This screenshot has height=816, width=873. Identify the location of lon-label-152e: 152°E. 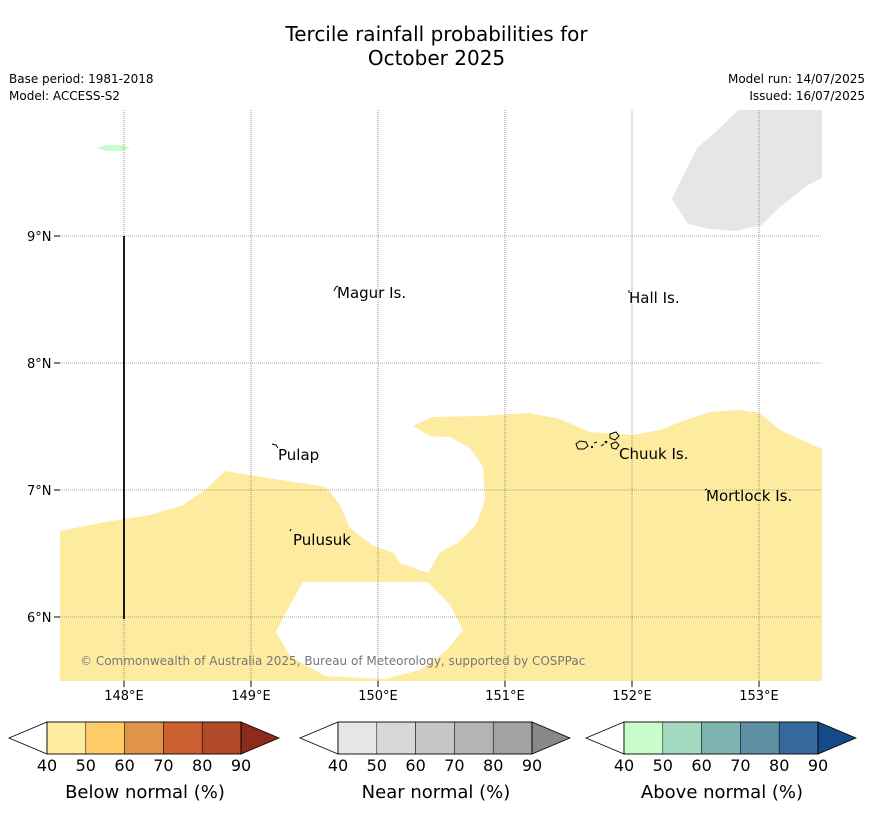
(632, 696).